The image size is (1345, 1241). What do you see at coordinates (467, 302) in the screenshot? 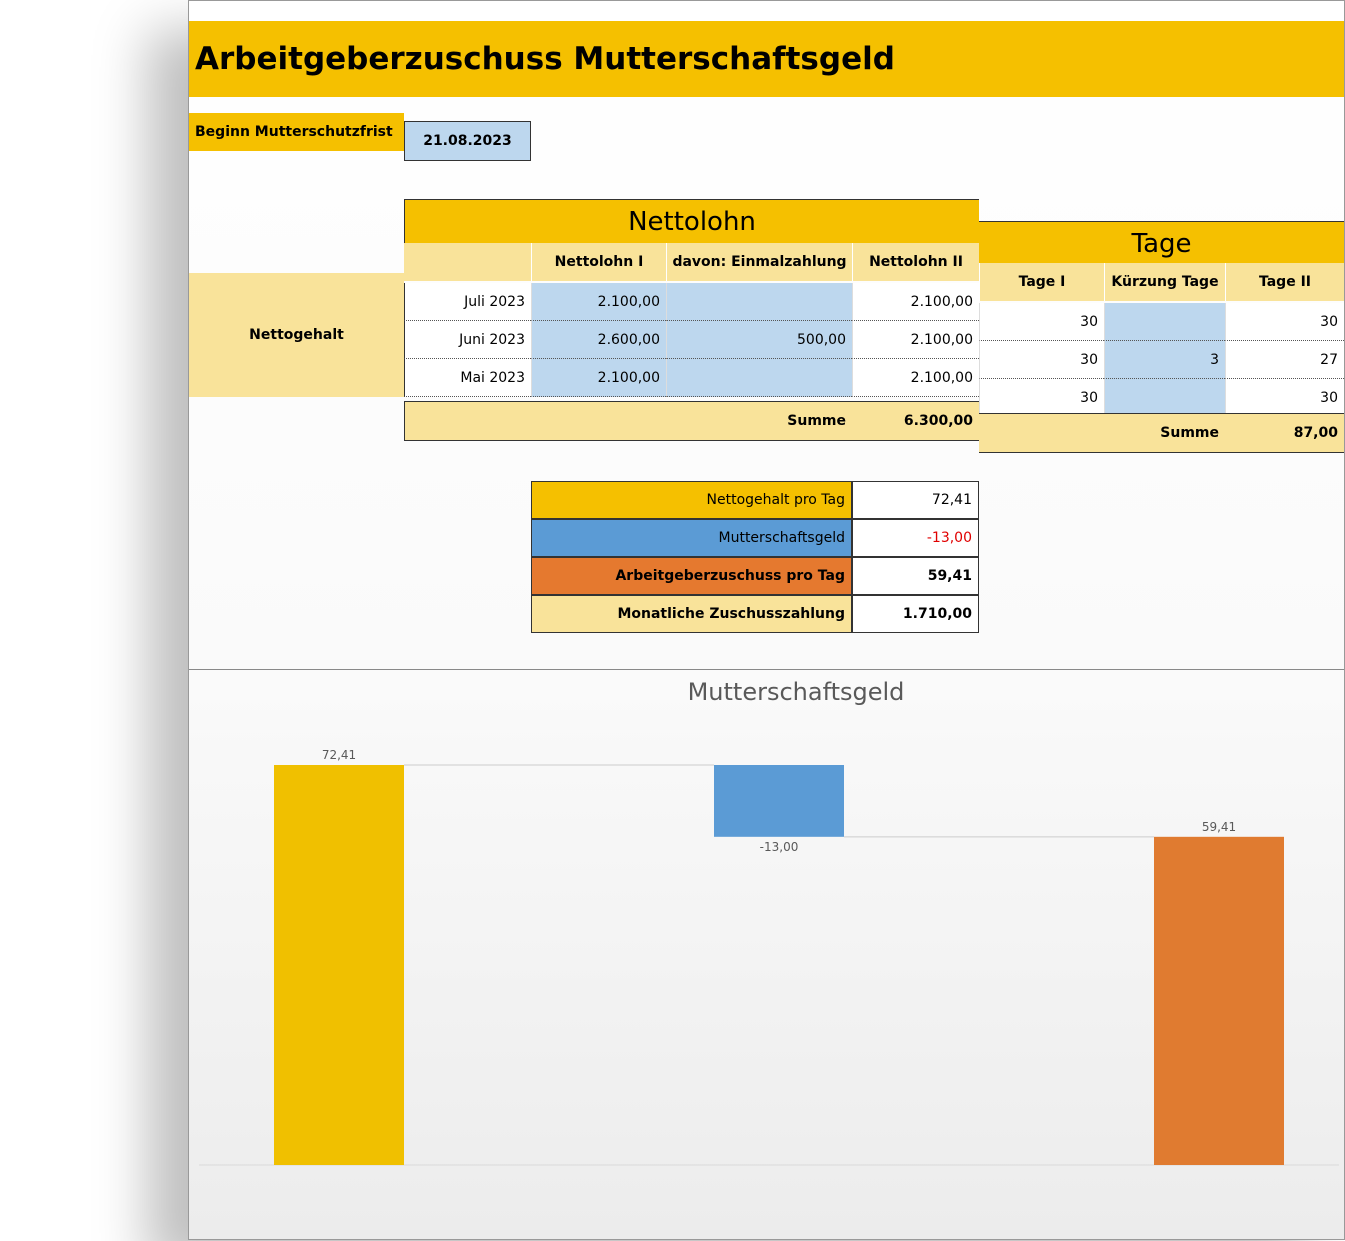
I see `month: Juli 2023` at bounding box center [467, 302].